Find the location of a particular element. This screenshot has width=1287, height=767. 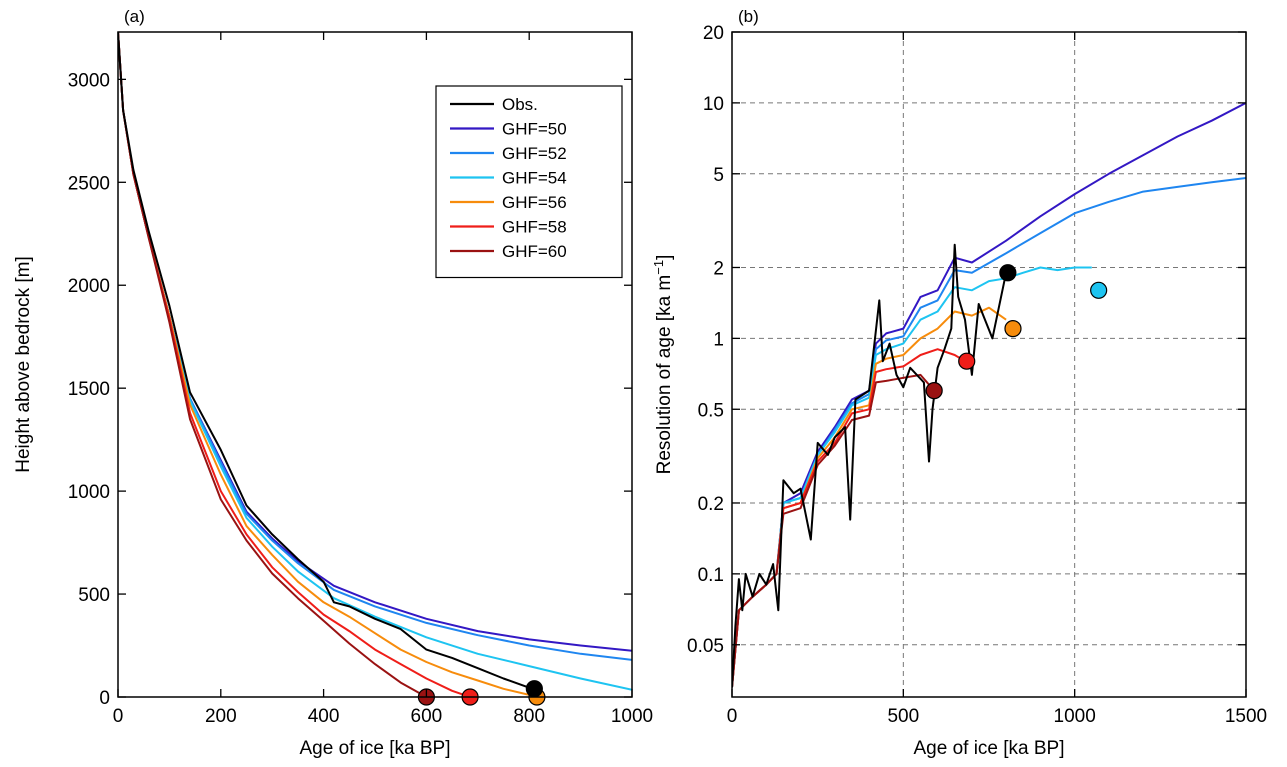

panel-b-y-tick-label: 1 is located at coordinates (718, 339).